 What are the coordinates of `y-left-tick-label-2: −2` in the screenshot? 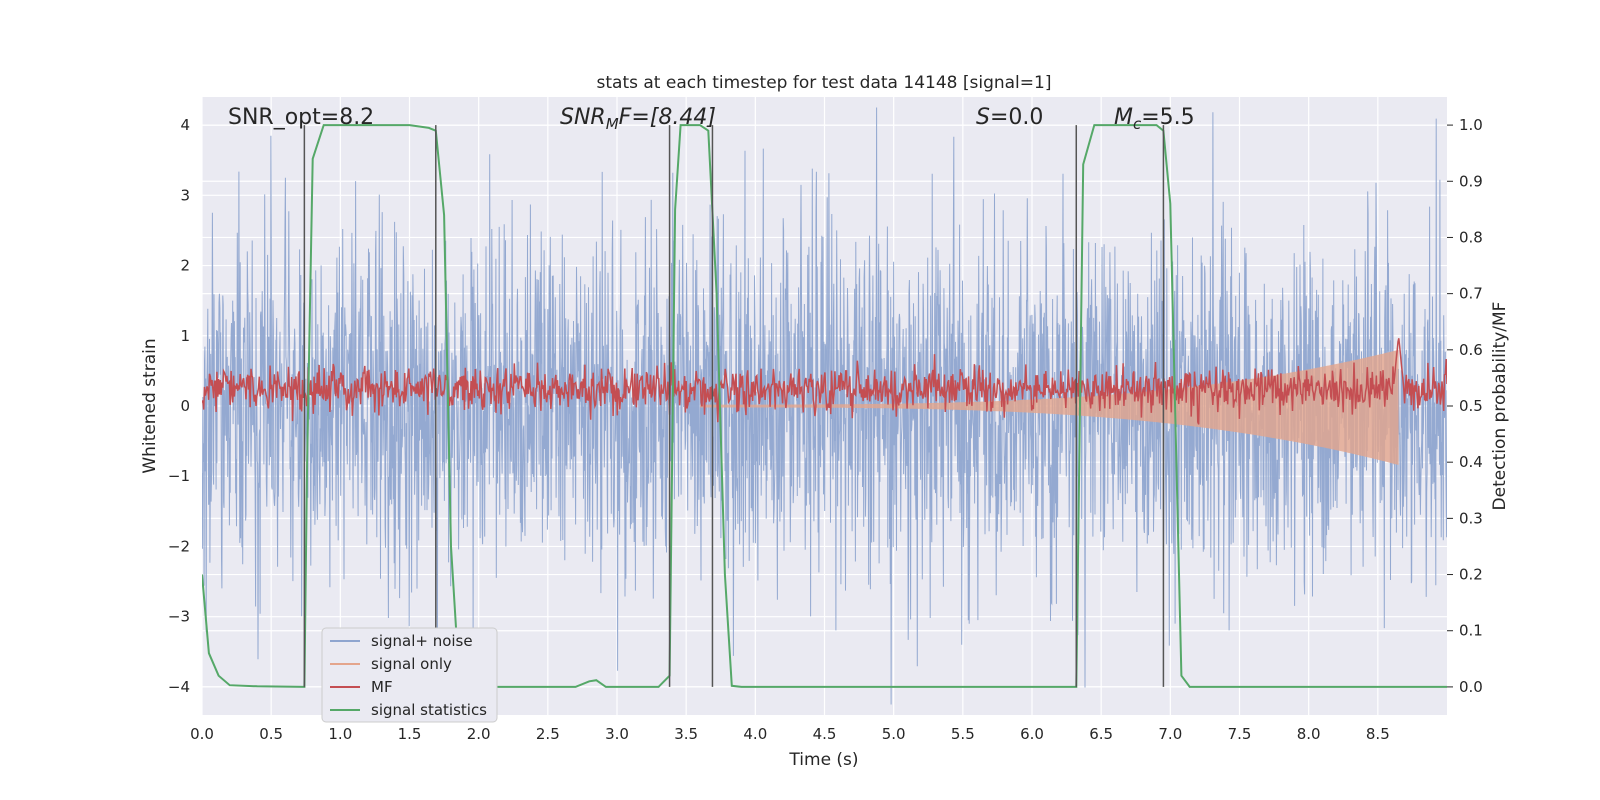 It's located at (179, 546).